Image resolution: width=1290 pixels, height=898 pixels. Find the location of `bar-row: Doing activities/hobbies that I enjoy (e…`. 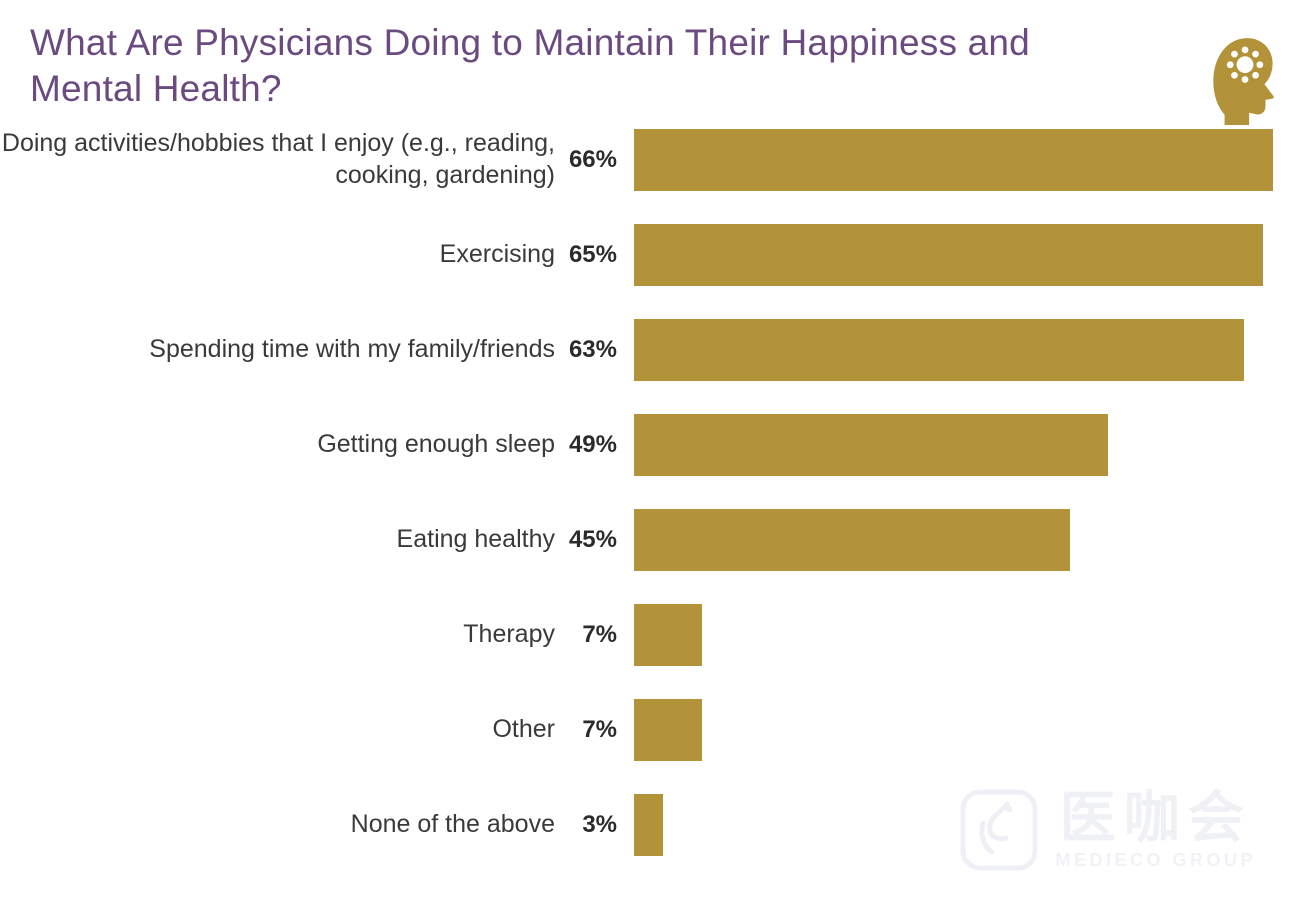

bar-row: Doing activities/hobbies that I enjoy (e… is located at coordinates (645, 159).